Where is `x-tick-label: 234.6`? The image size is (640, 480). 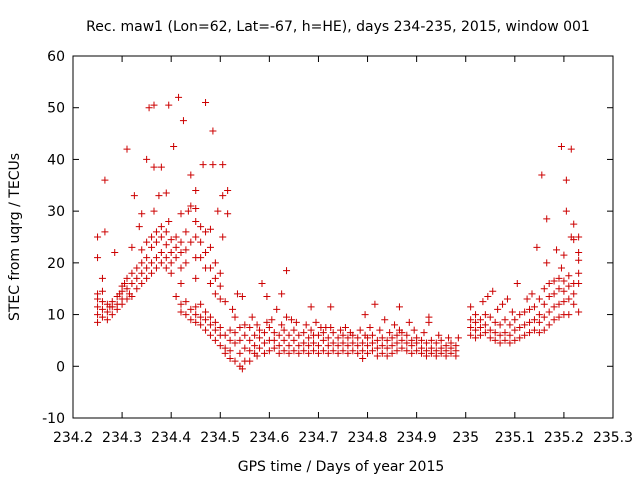
x-tick-label: 234.6 is located at coordinates (269, 438).